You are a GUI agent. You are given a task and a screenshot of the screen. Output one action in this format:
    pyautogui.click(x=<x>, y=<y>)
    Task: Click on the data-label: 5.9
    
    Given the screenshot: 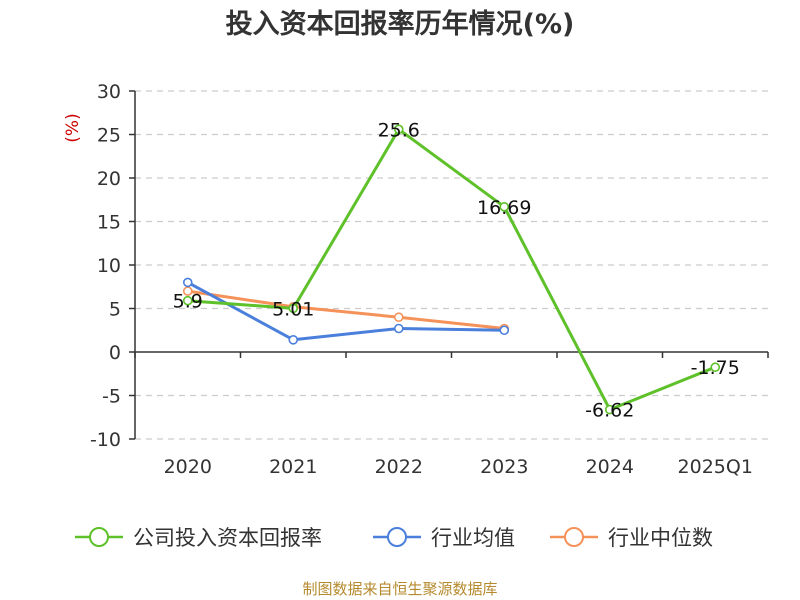 What is the action you would take?
    pyautogui.click(x=188, y=302)
    